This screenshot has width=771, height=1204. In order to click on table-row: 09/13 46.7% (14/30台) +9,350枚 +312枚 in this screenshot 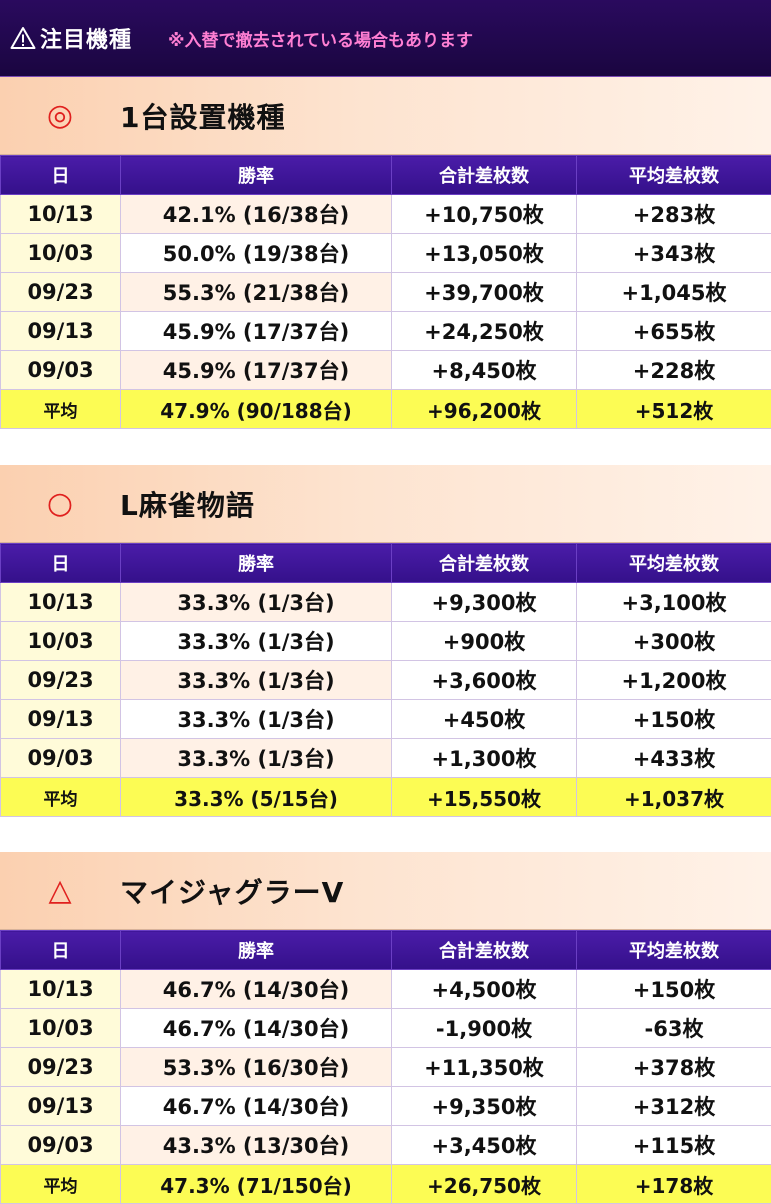, I will do `click(386, 1106)`.